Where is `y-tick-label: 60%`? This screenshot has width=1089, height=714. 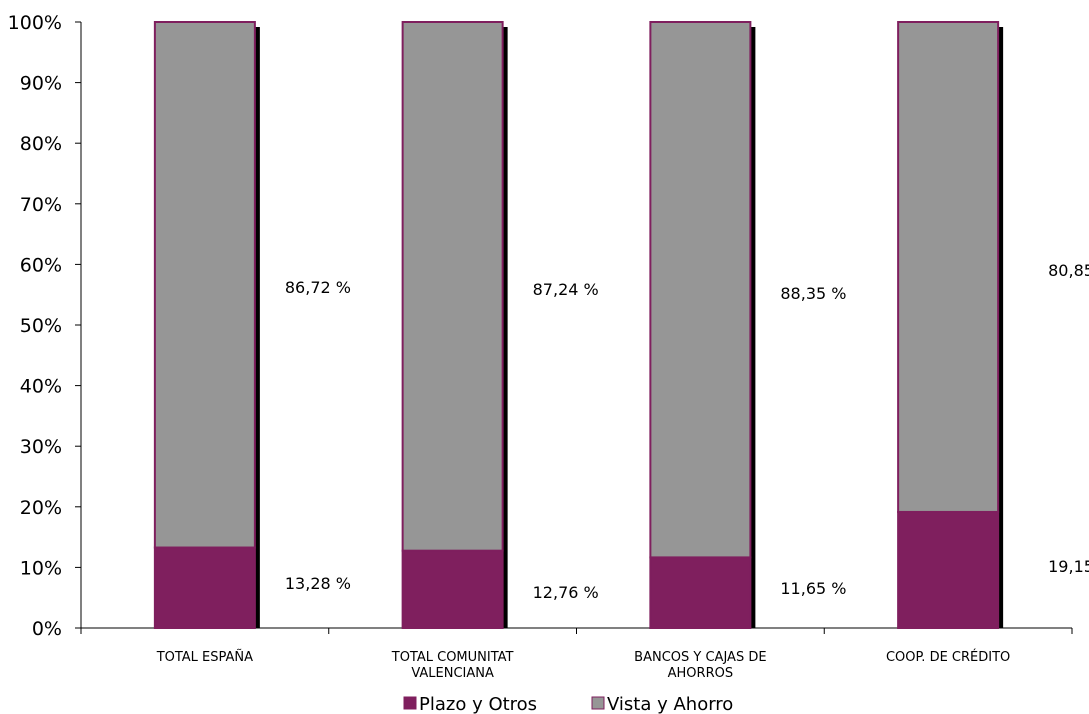 y-tick-label: 60% is located at coordinates (41, 265).